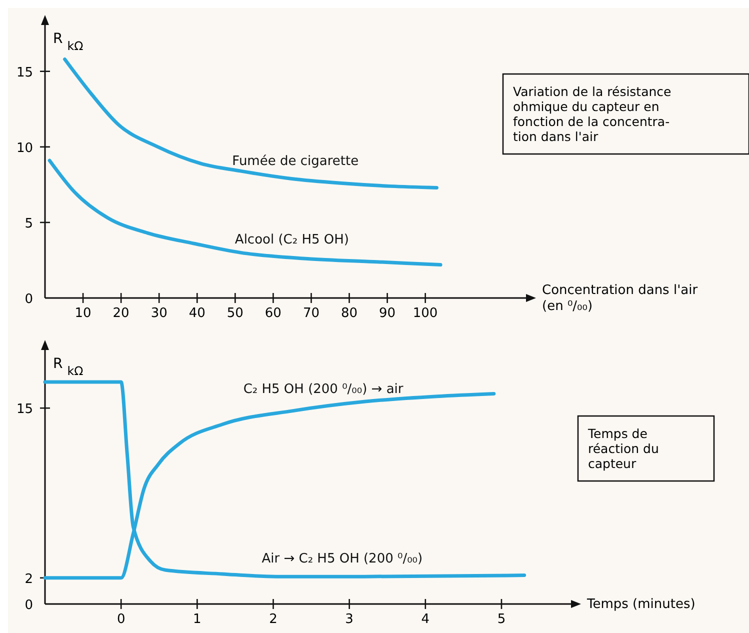 This screenshot has width=749, height=633. I want to click on x-tick-label: 30, so click(159, 313).